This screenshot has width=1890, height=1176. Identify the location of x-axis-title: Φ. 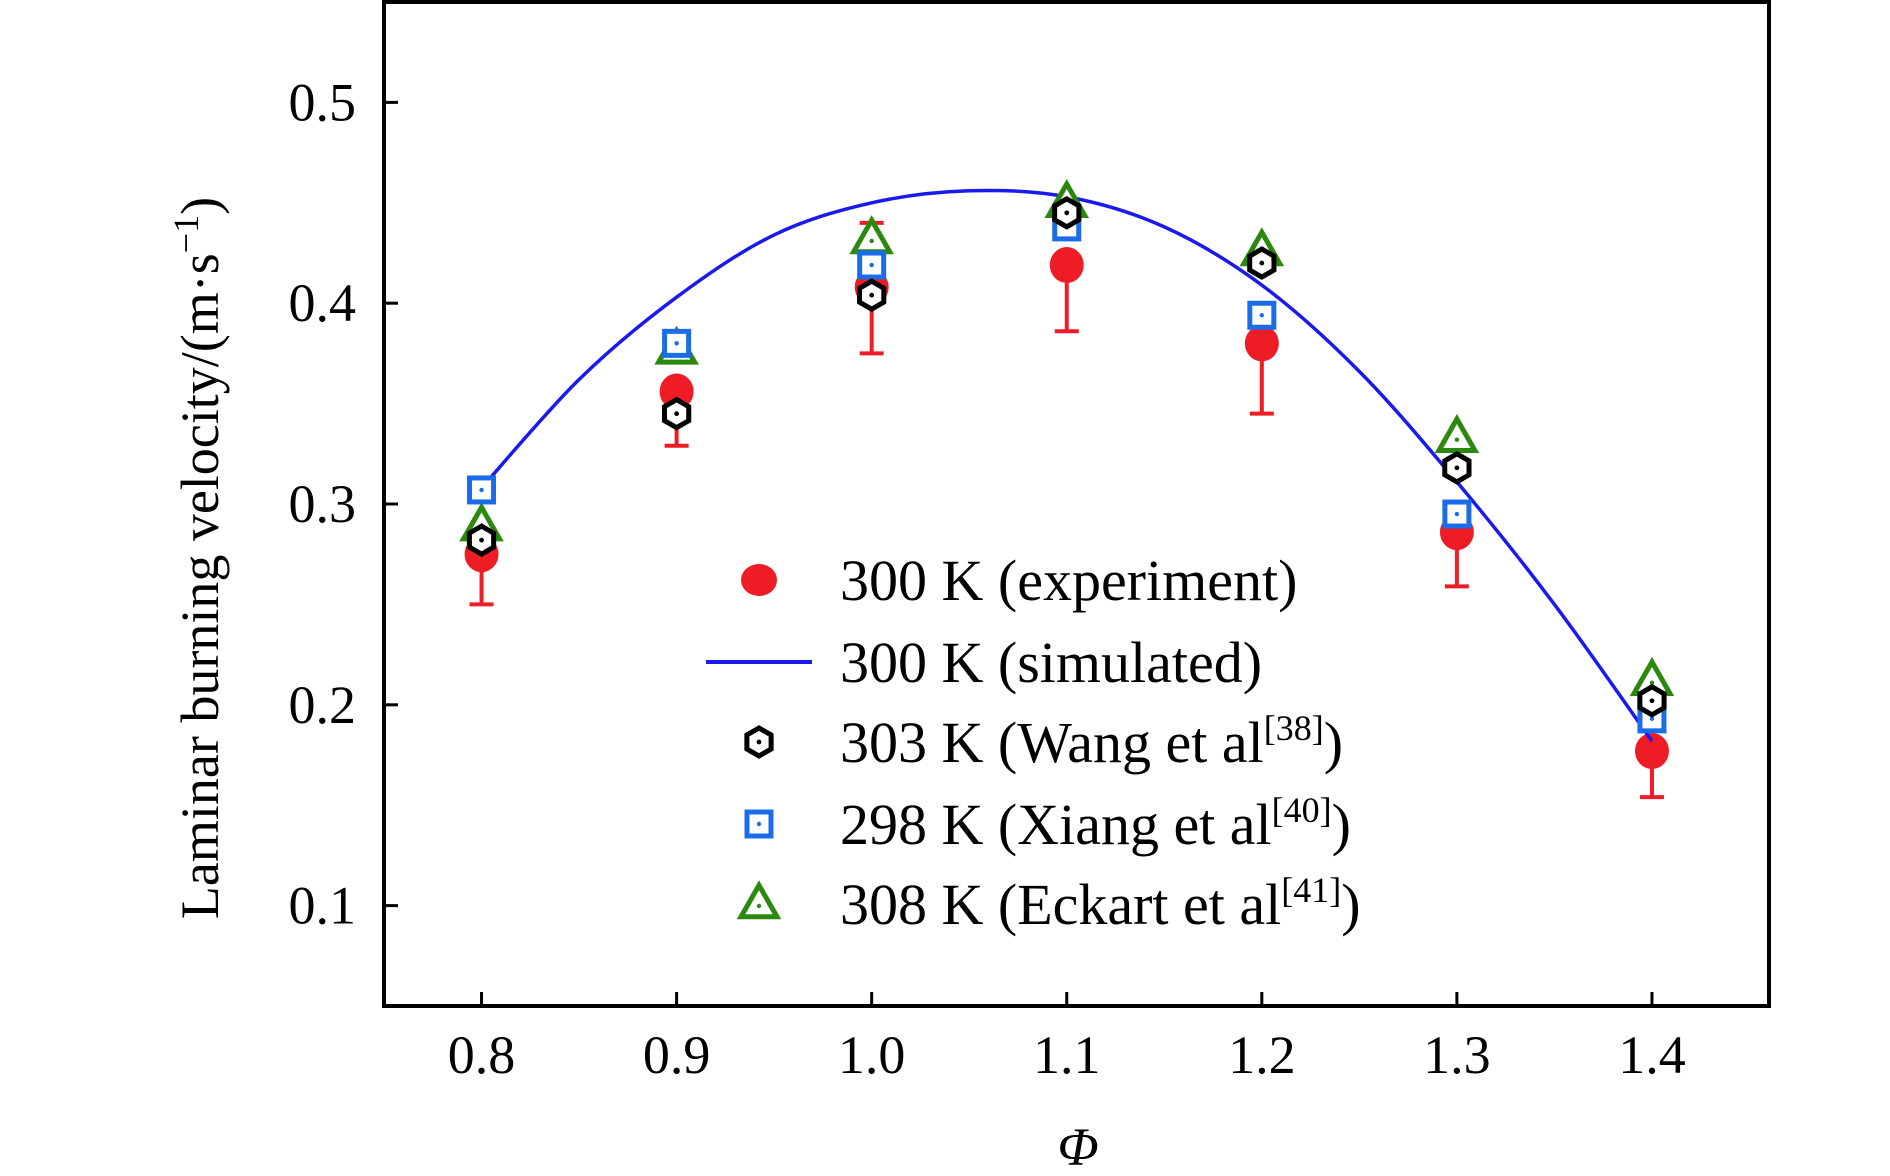
(1077, 1146).